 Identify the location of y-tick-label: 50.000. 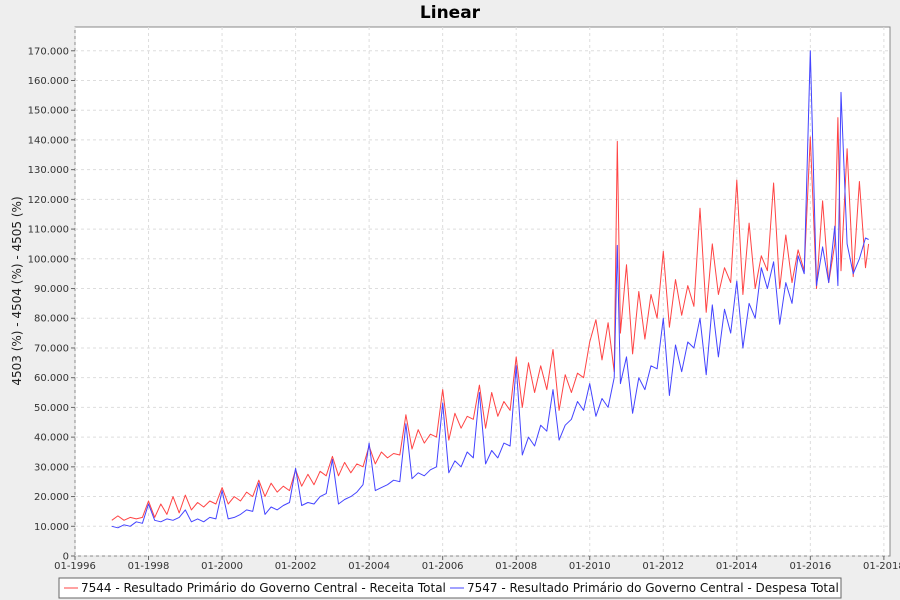
(51, 408).